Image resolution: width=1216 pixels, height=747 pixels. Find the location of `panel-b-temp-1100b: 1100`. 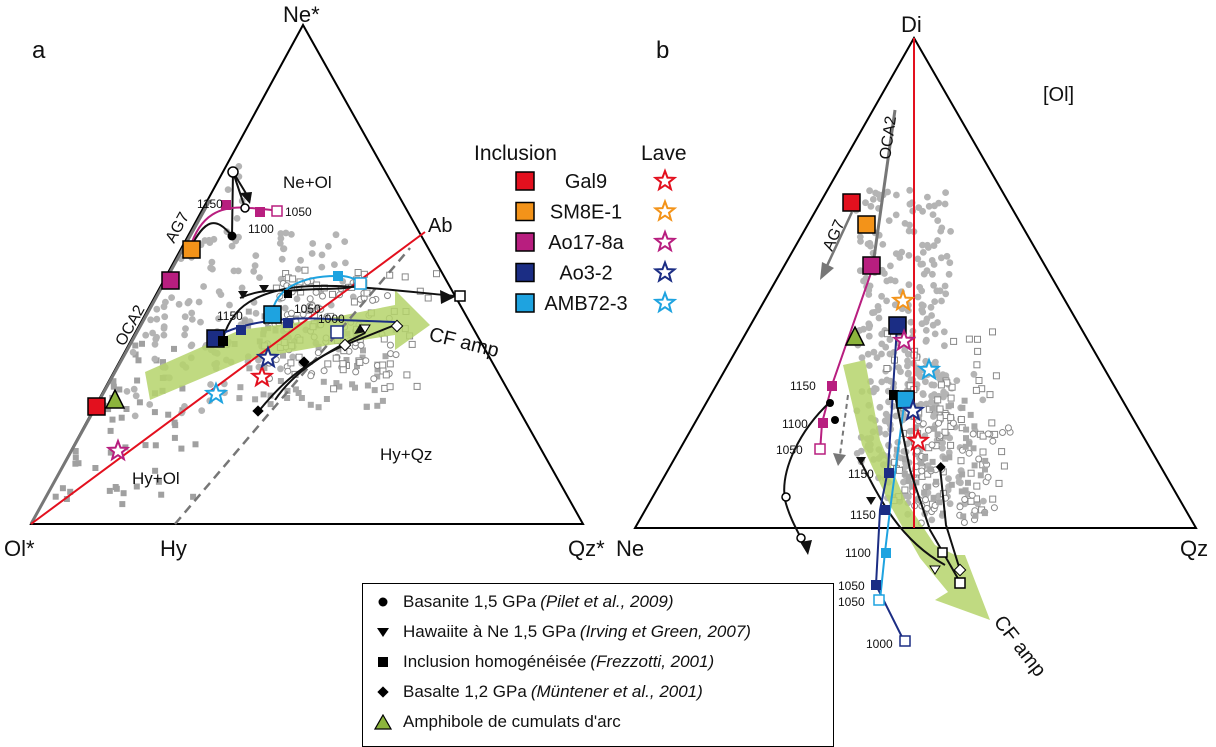

panel-b-temp-1100b: 1100 is located at coordinates (858, 553).